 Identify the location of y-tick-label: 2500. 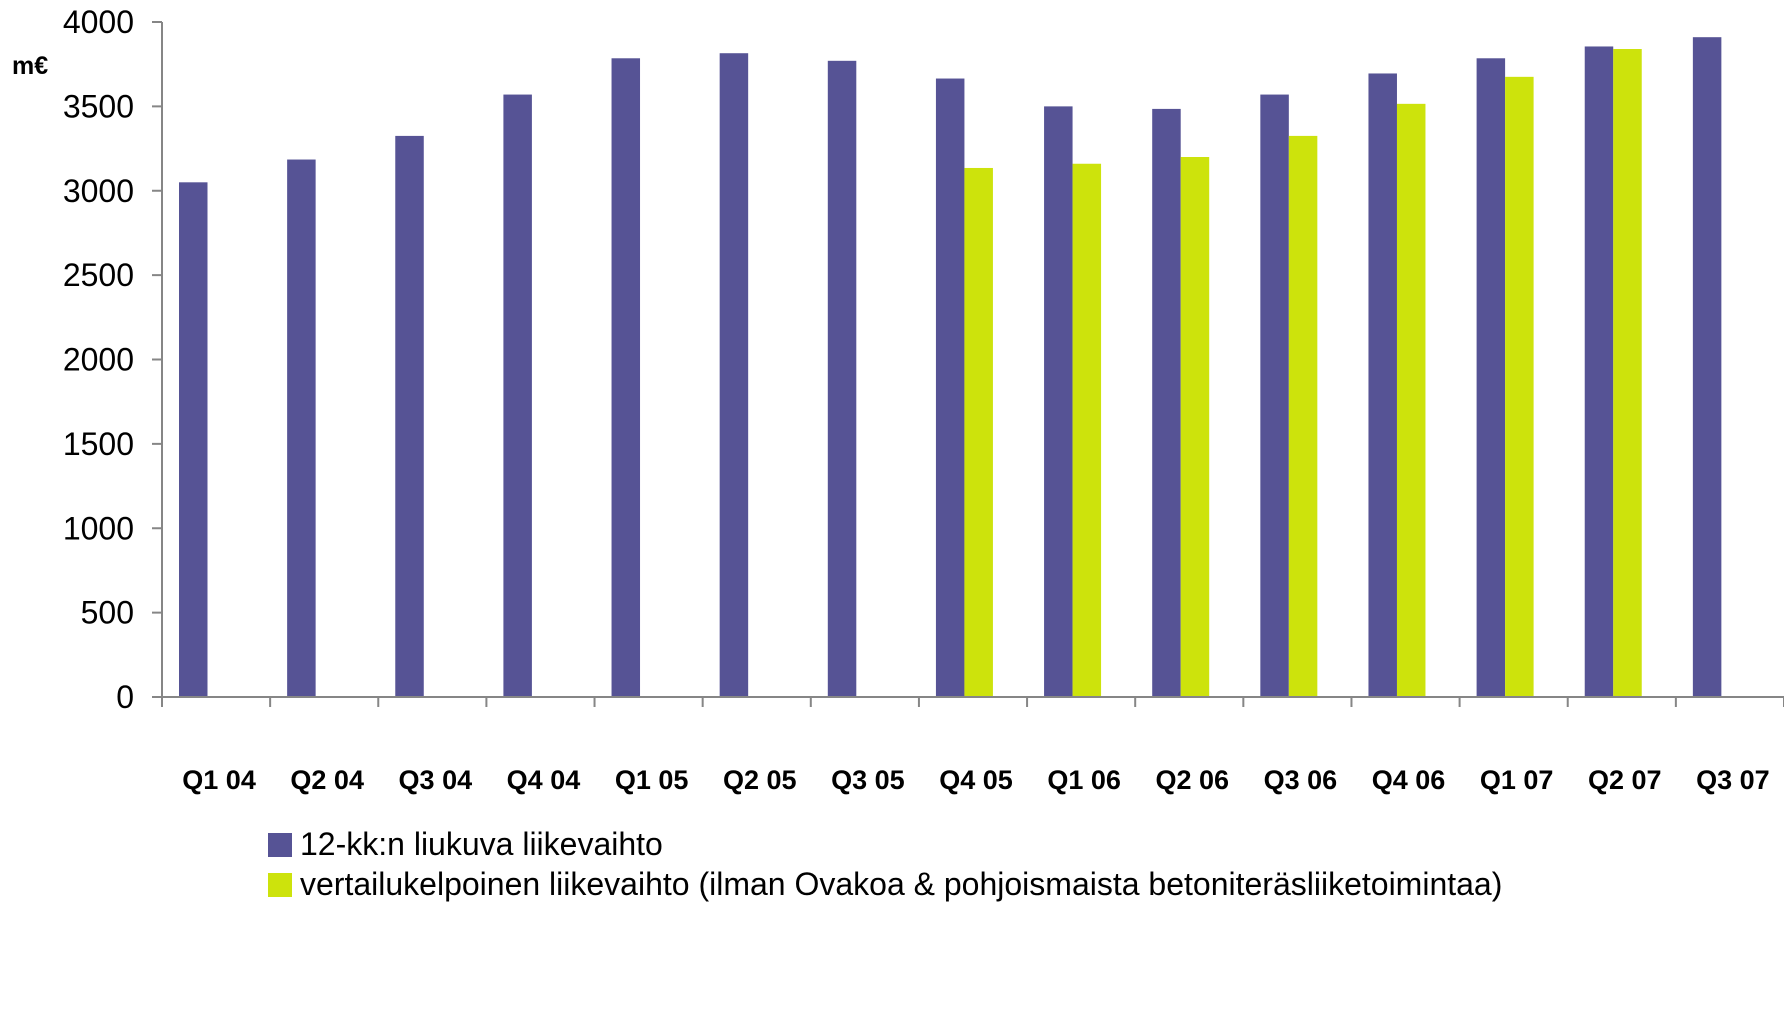
(98, 275).